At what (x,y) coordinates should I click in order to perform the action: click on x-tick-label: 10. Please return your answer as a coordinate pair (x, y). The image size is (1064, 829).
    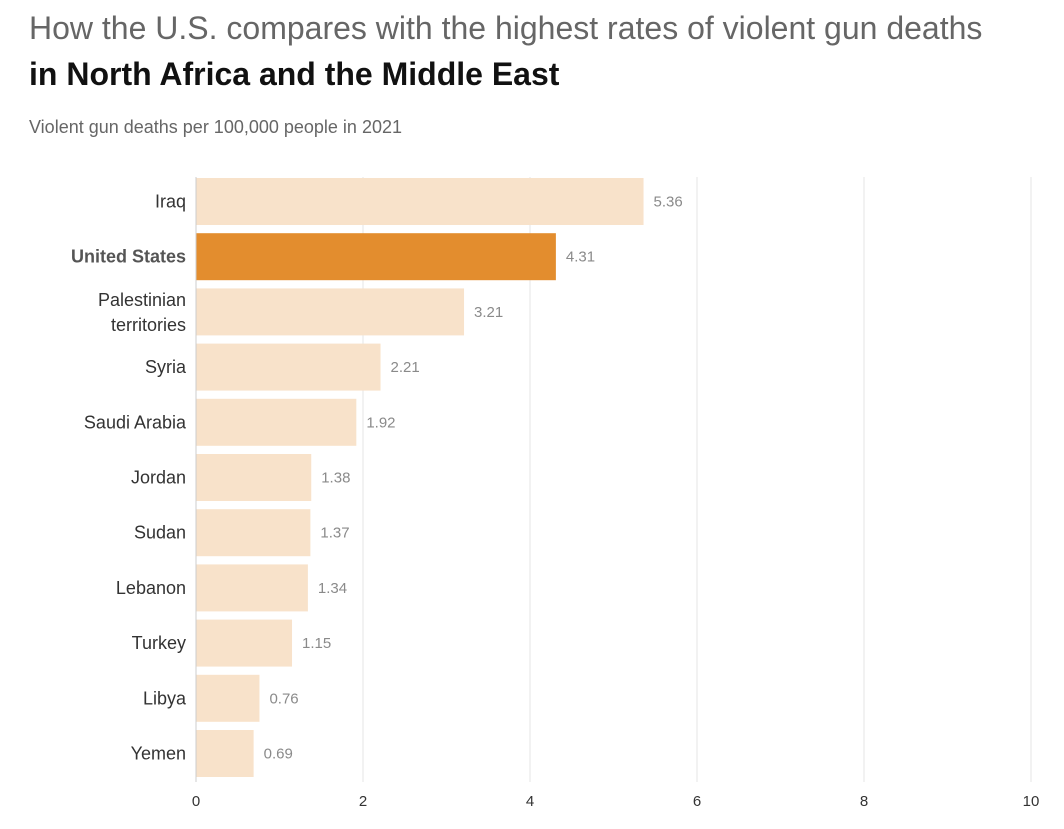
    Looking at the image, I should click on (1031, 801).